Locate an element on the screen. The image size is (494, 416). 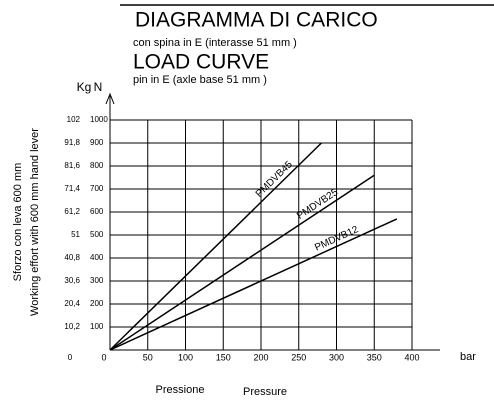
y-tick-label: 1000 is located at coordinates (99, 119).